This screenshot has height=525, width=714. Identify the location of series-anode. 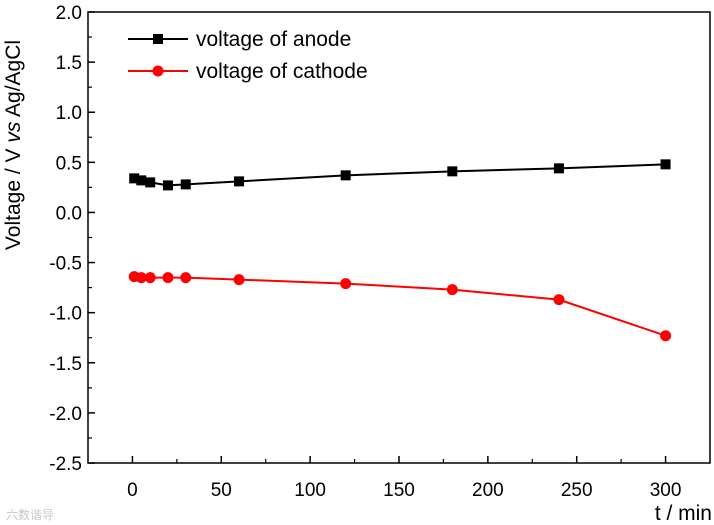
(400, 175).